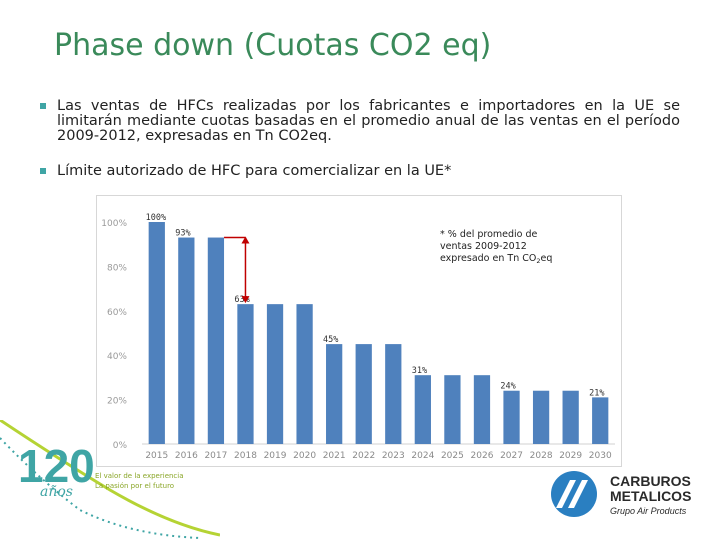  What do you see at coordinates (600, 456) in the screenshot?
I see `x-tick-label: 2030` at bounding box center [600, 456].